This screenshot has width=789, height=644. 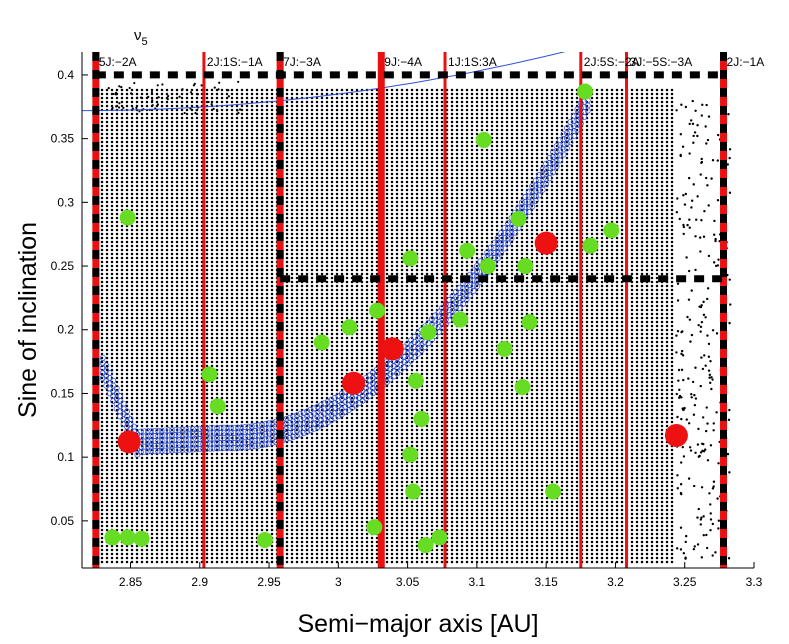 I want to click on x-tick-label: 3.3, so click(x=754, y=582).